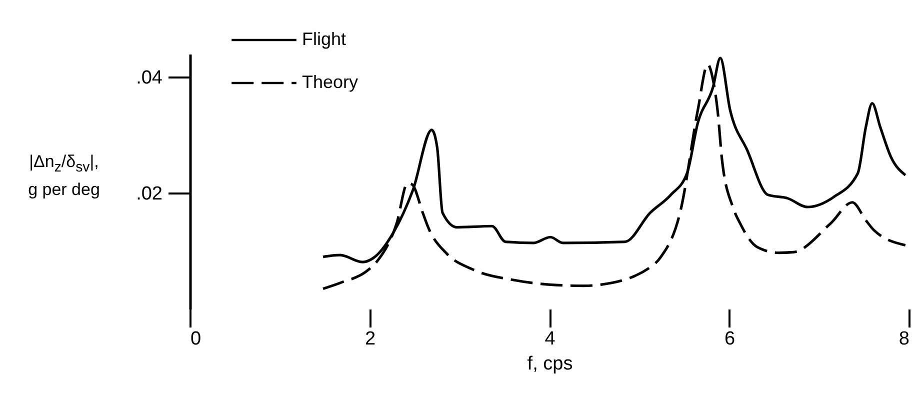 This screenshot has height=408, width=918. I want to click on x-tick-label: 4, so click(550, 339).